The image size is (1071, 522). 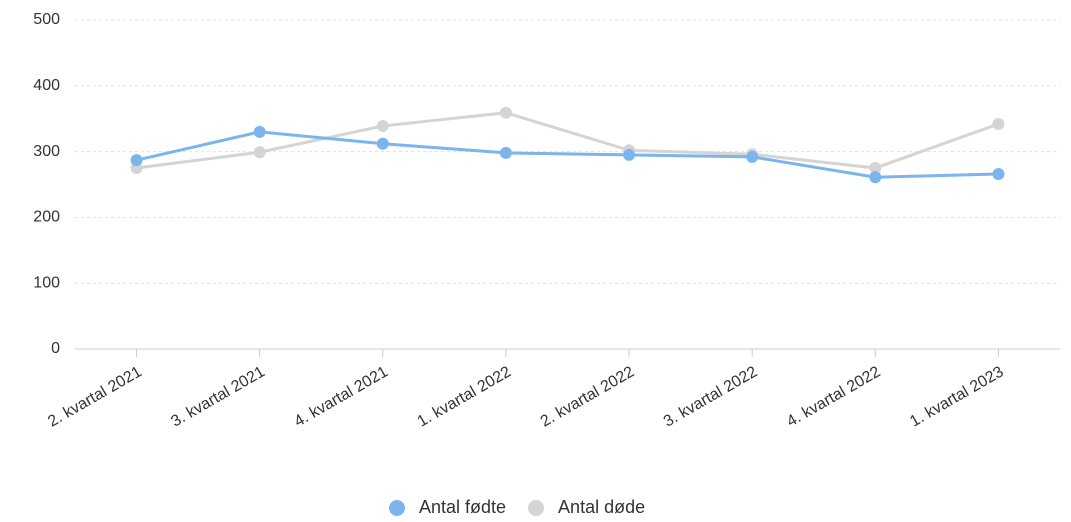 What do you see at coordinates (462, 507) in the screenshot?
I see `legend-label: Antal fødte` at bounding box center [462, 507].